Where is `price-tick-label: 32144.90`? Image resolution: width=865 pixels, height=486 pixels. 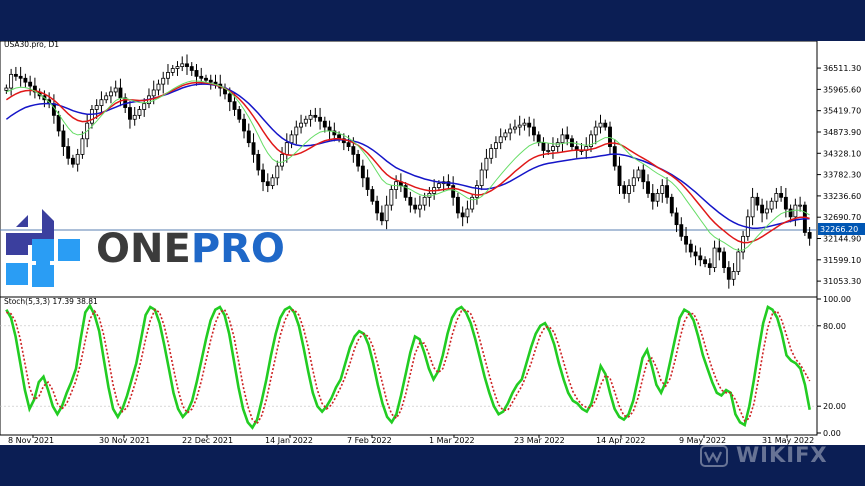
price-tick-label: 32144.90 is located at coordinates (842, 239).